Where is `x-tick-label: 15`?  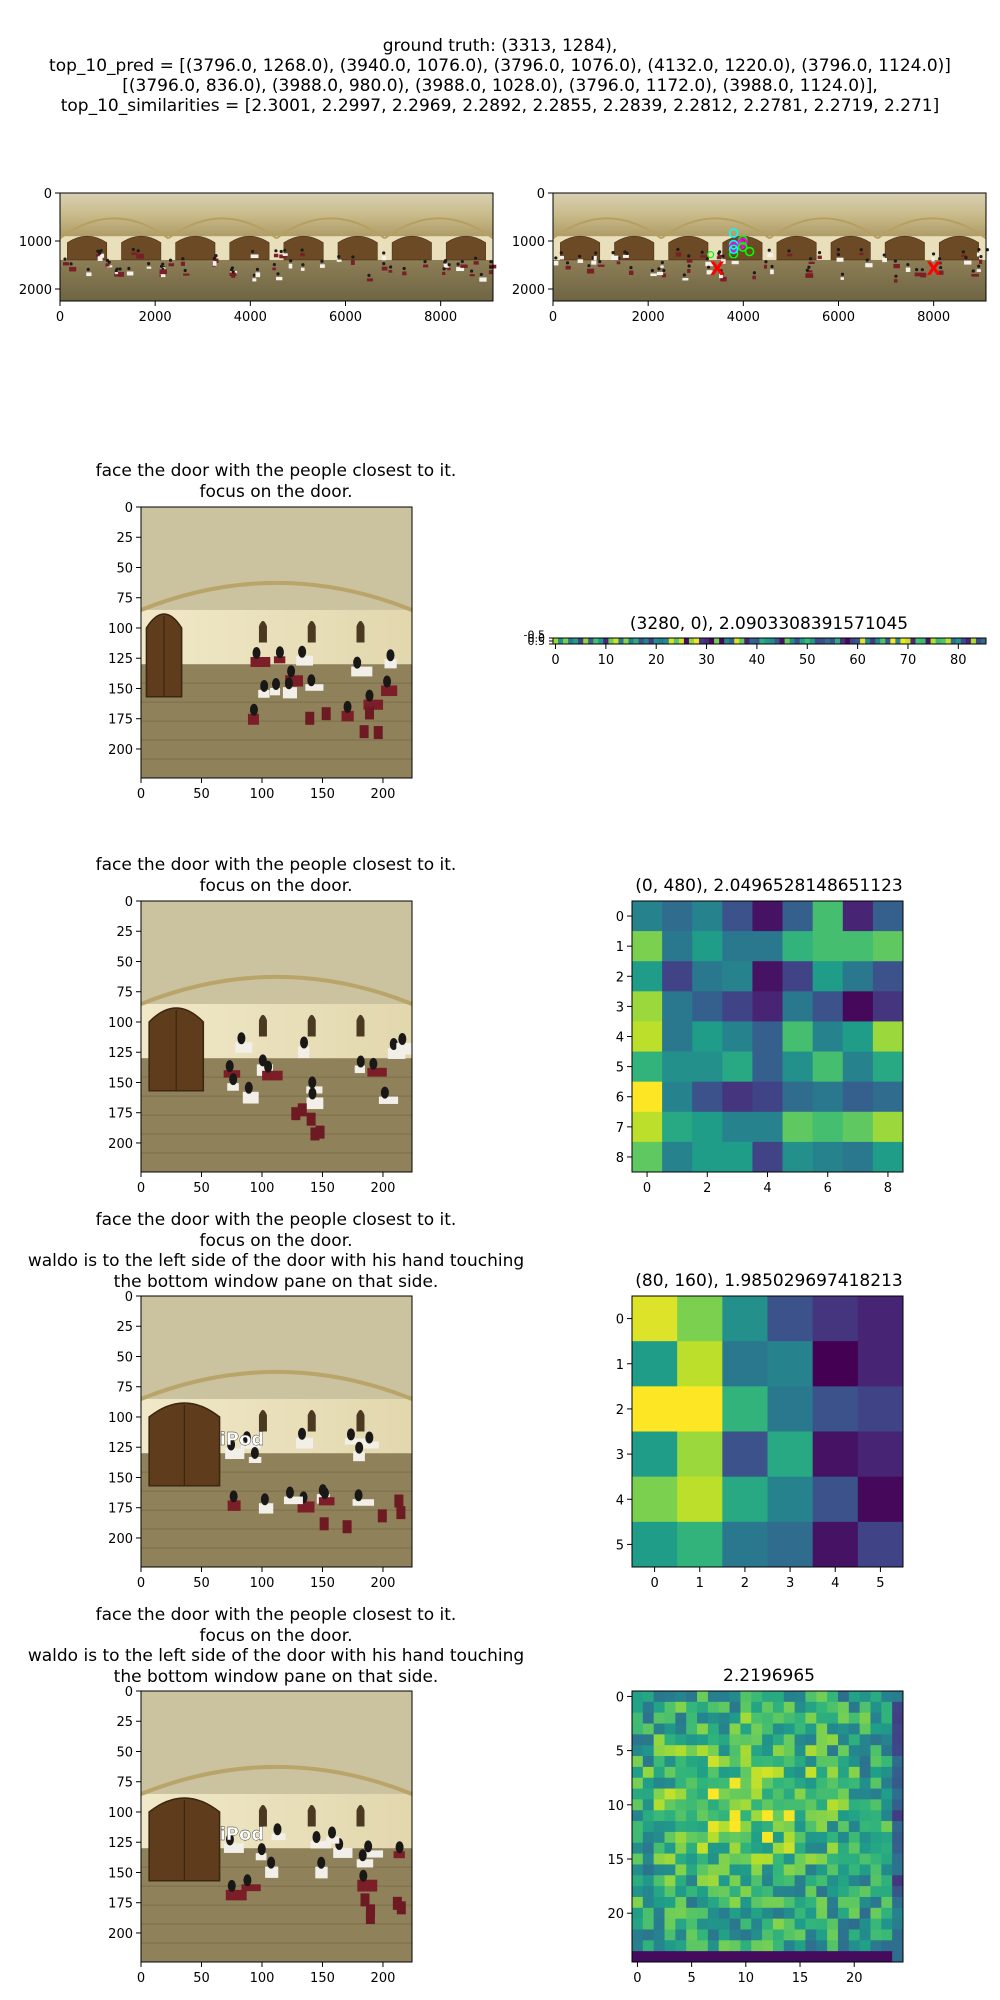
x-tick-label: 15 is located at coordinates (800, 1978).